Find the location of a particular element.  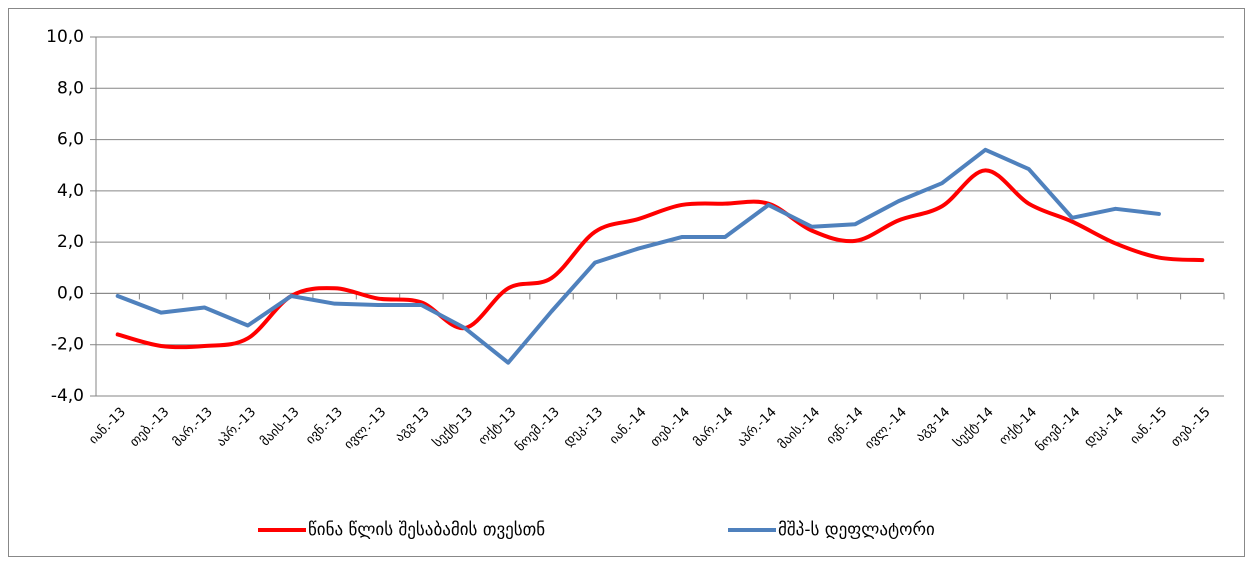

y-tick-label: 4,0 is located at coordinates (70, 191).